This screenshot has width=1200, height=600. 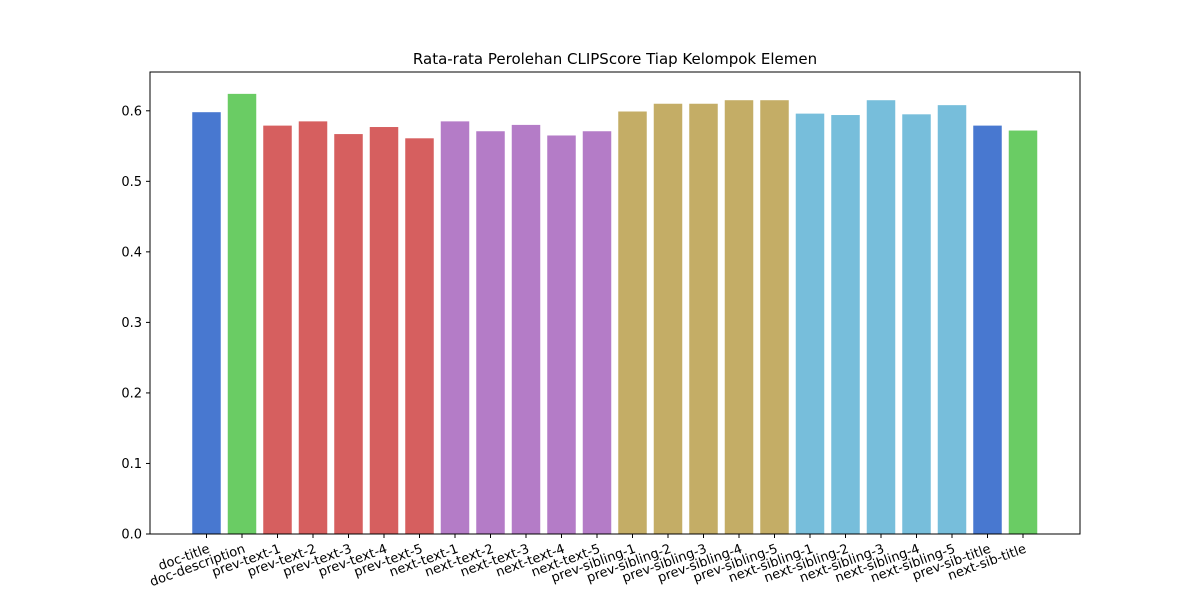 I want to click on y-tick-label: 0.1, so click(x=131, y=464).